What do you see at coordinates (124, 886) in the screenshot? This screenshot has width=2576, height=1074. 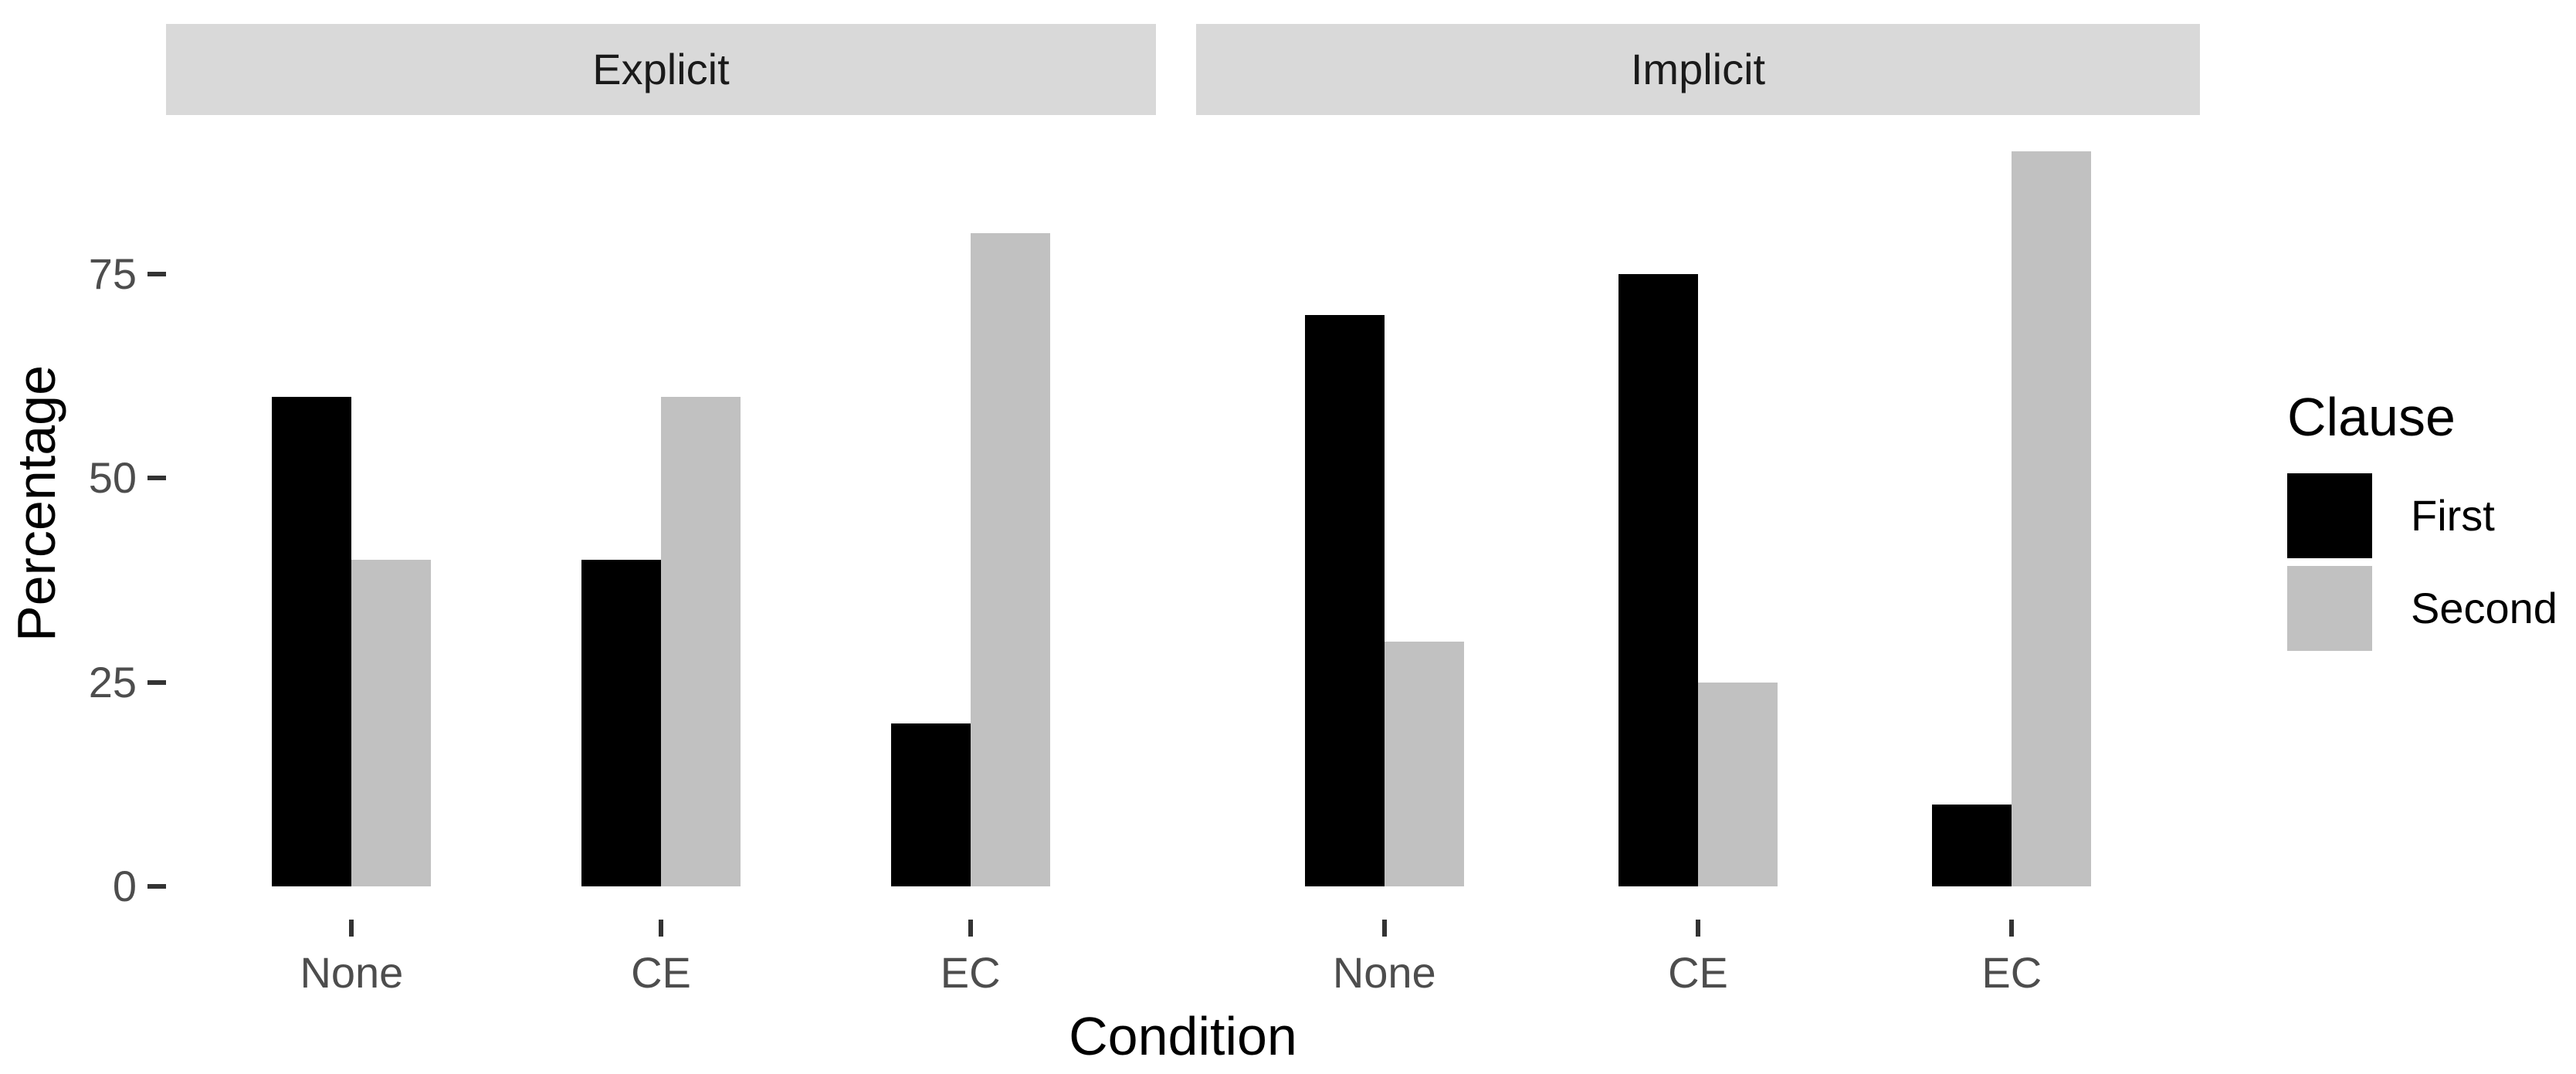 I see `y-tick-label: 0` at bounding box center [124, 886].